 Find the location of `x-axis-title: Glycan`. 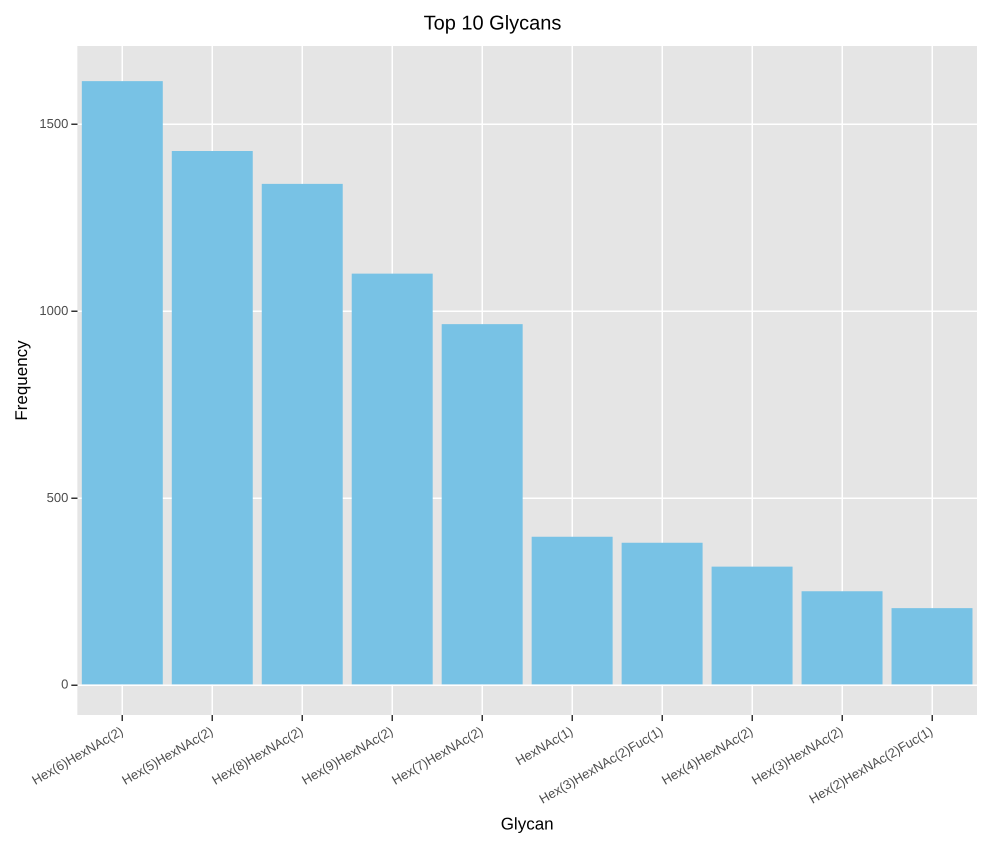

x-axis-title: Glycan is located at coordinates (527, 824).